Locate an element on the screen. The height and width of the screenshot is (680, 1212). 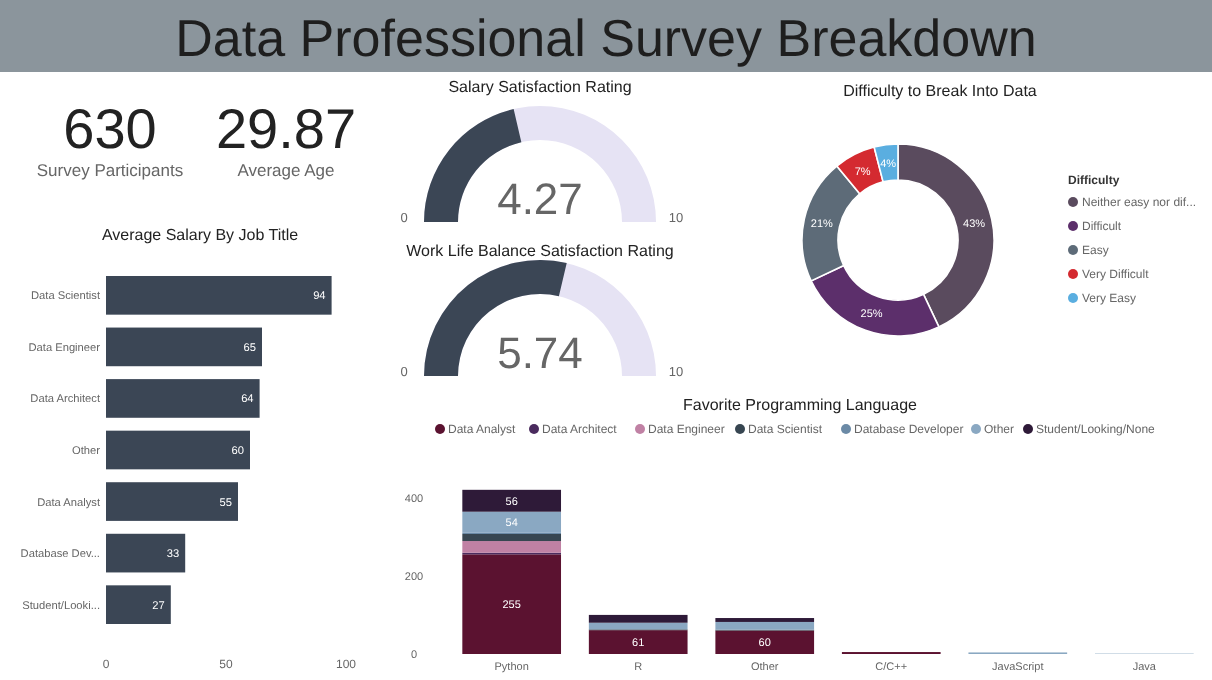
text: 5.74 is located at coordinates (540, 353).